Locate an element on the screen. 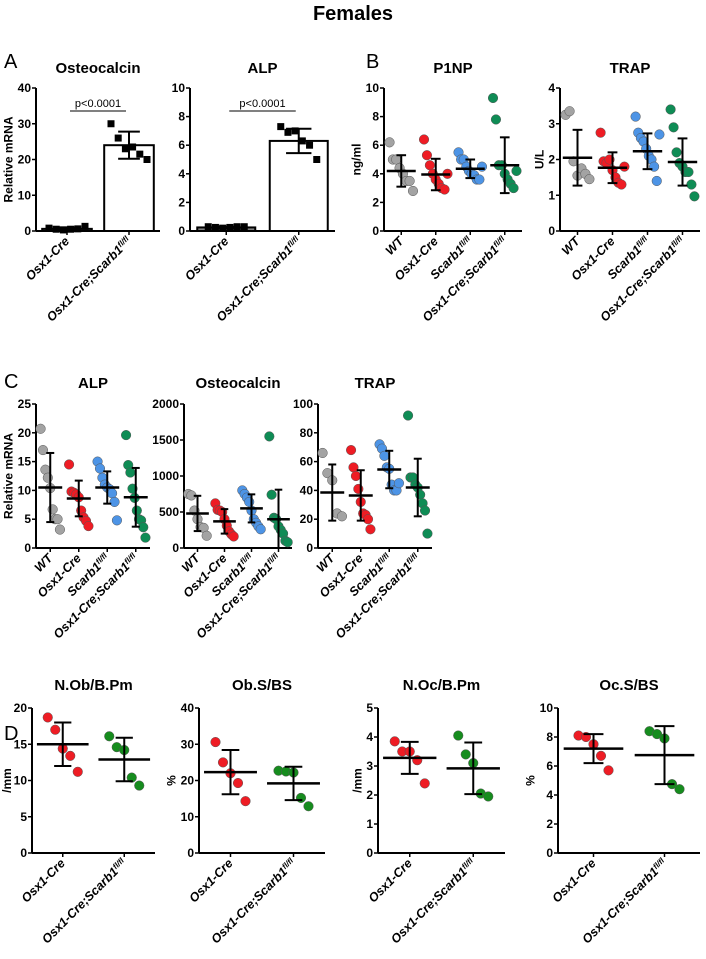  panel-letter-B: B is located at coordinates (372, 62).